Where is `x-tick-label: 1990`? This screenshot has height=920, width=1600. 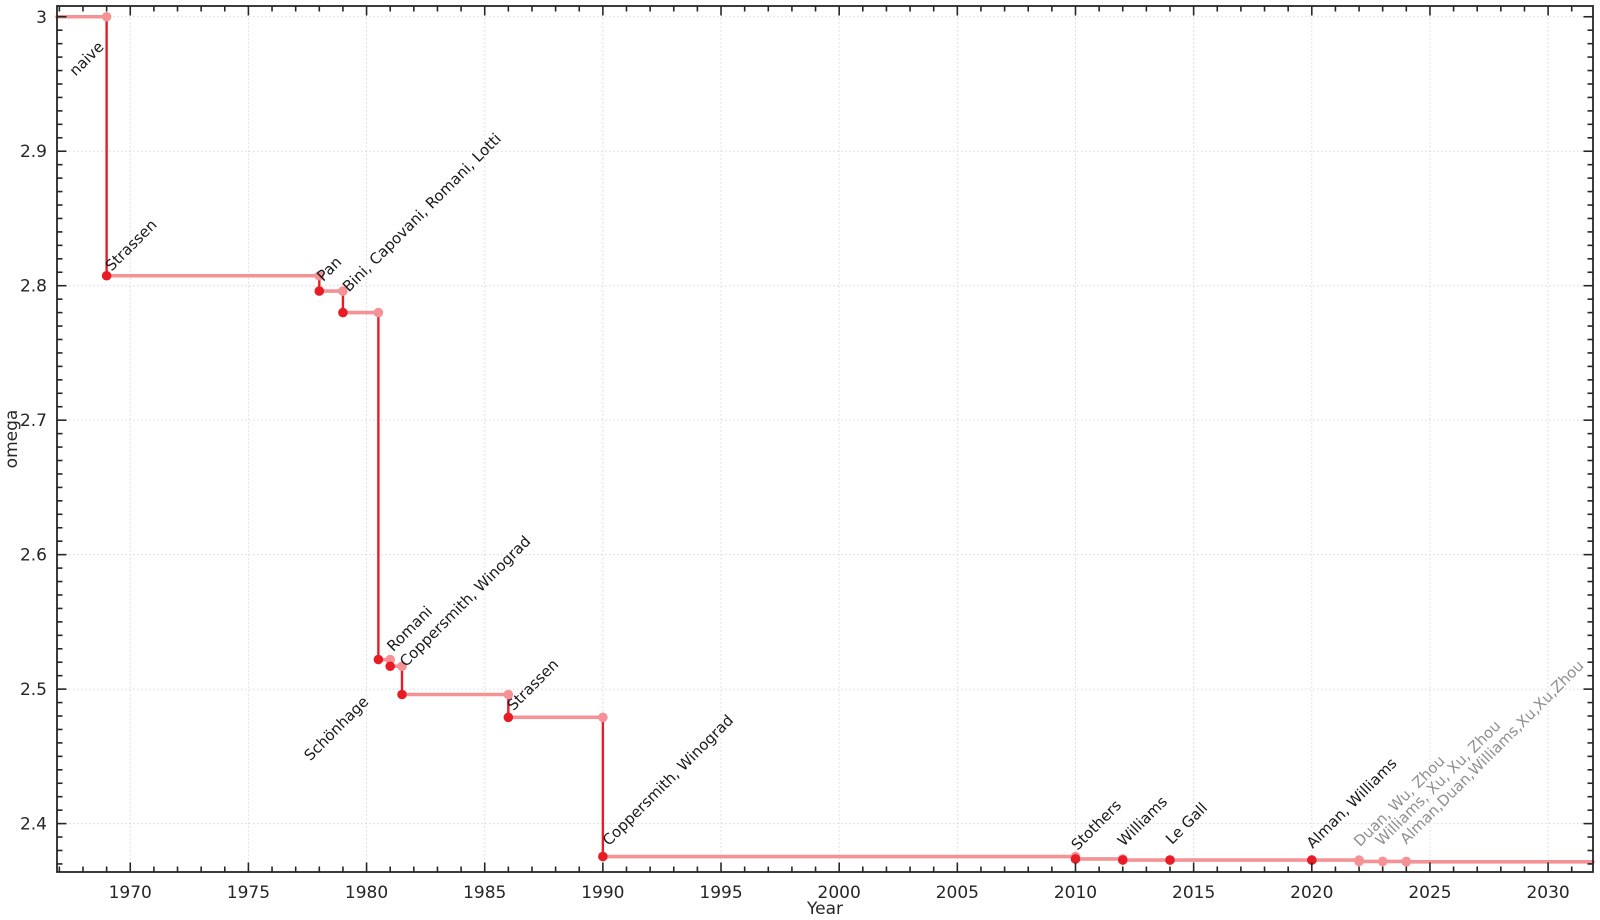
x-tick-label: 1990 is located at coordinates (602, 893).